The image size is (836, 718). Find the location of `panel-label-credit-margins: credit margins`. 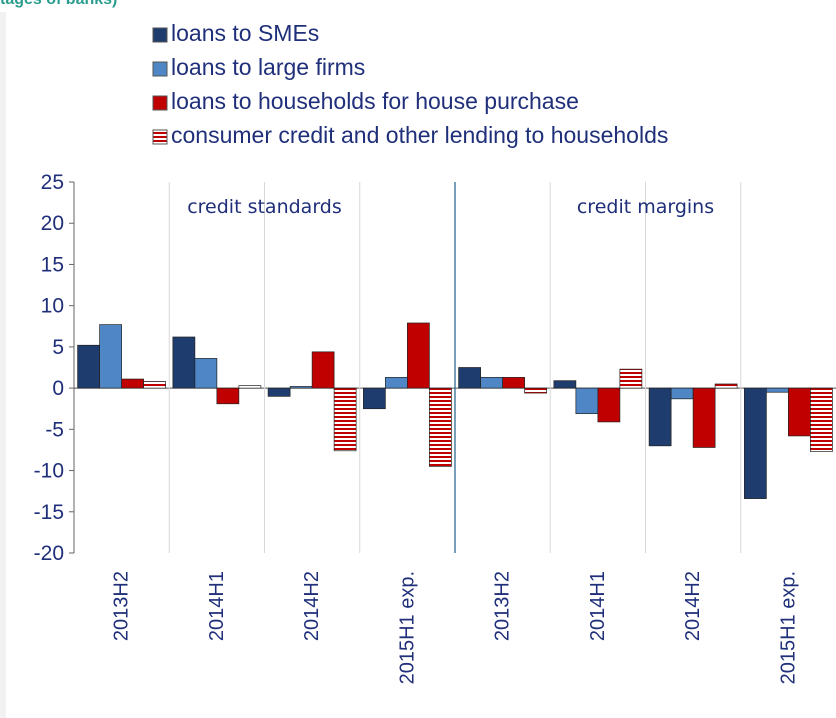

panel-label-credit-margins: credit margins is located at coordinates (645, 207).